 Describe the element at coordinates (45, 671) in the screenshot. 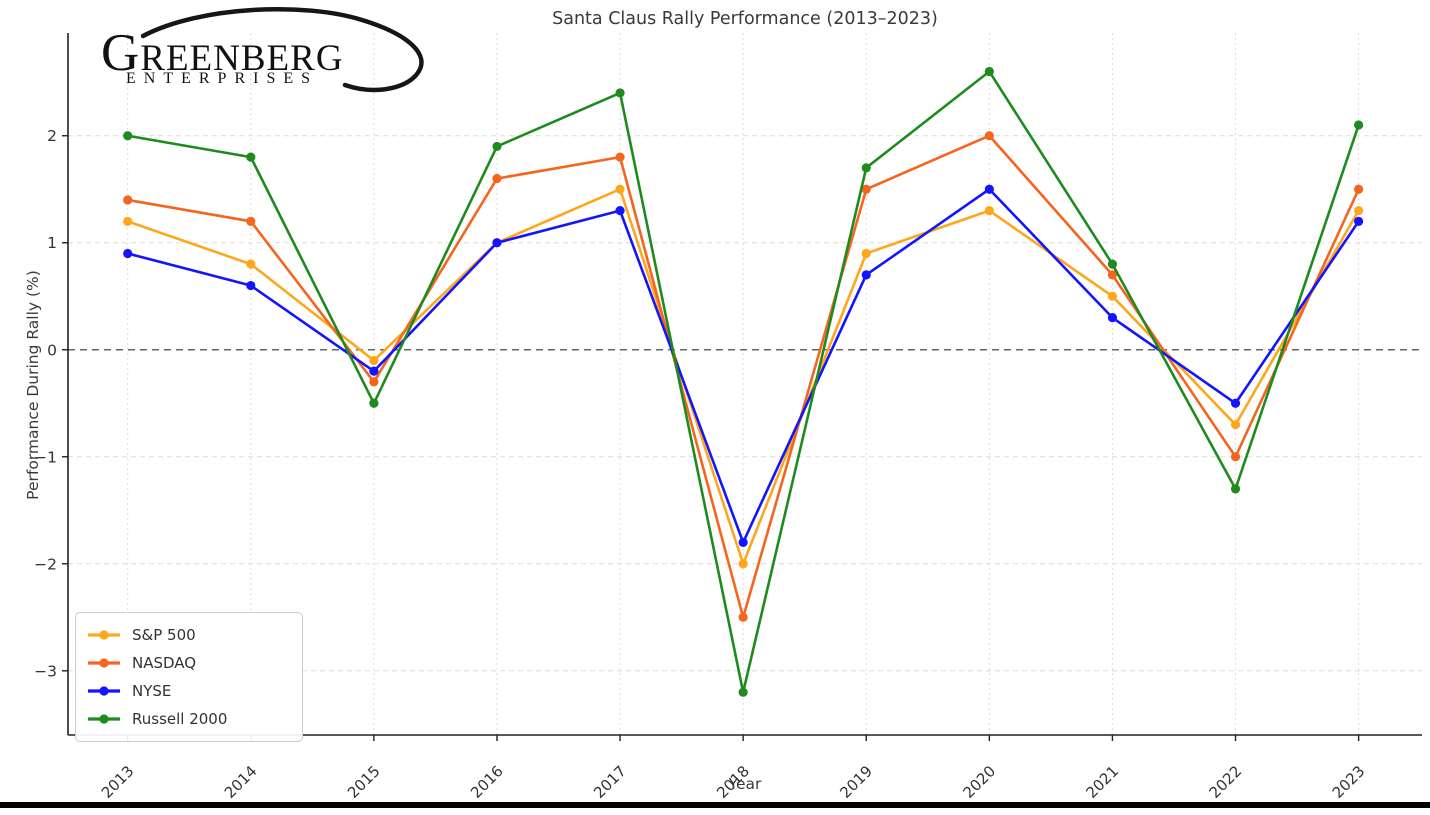

I see `y-tick-label: −3` at that location.